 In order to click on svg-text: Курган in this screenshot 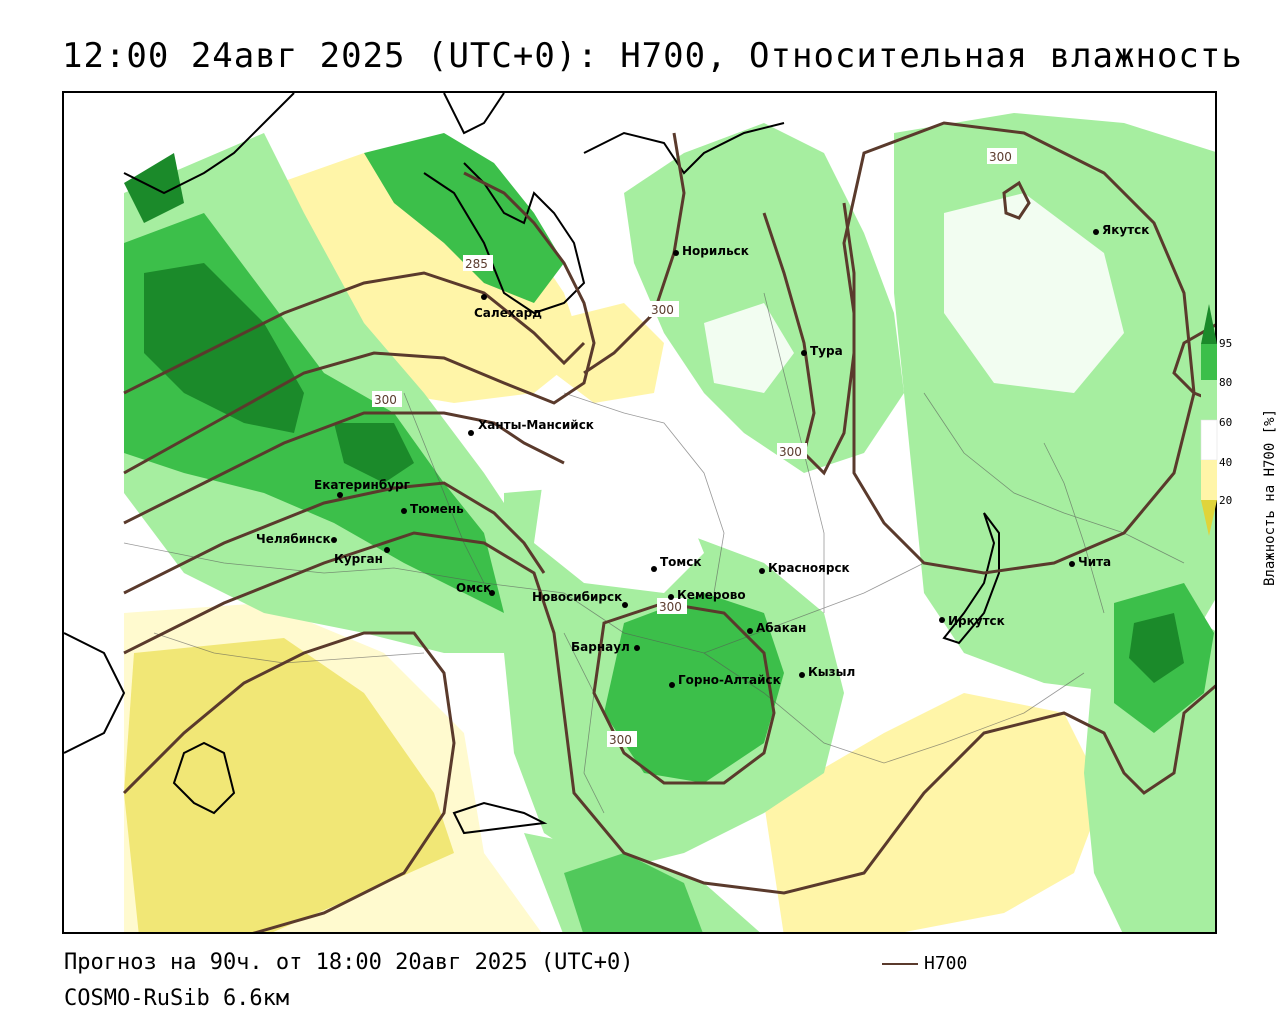, I will do `click(358, 559)`.